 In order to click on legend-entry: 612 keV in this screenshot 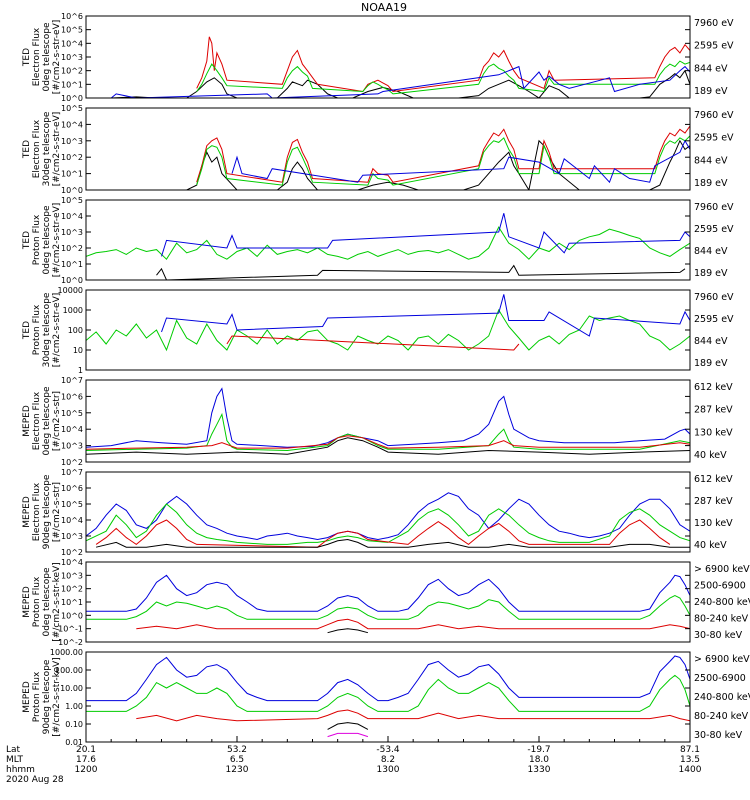, I will do `click(713, 387)`.